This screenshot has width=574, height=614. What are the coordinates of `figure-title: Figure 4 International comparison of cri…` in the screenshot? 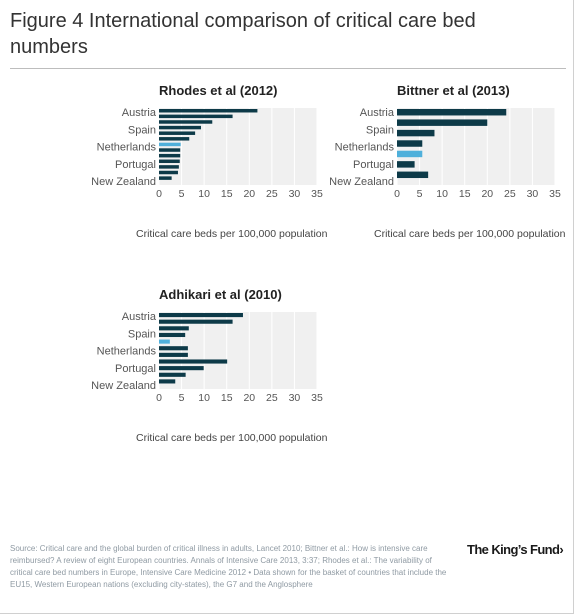 It's located at (243, 34).